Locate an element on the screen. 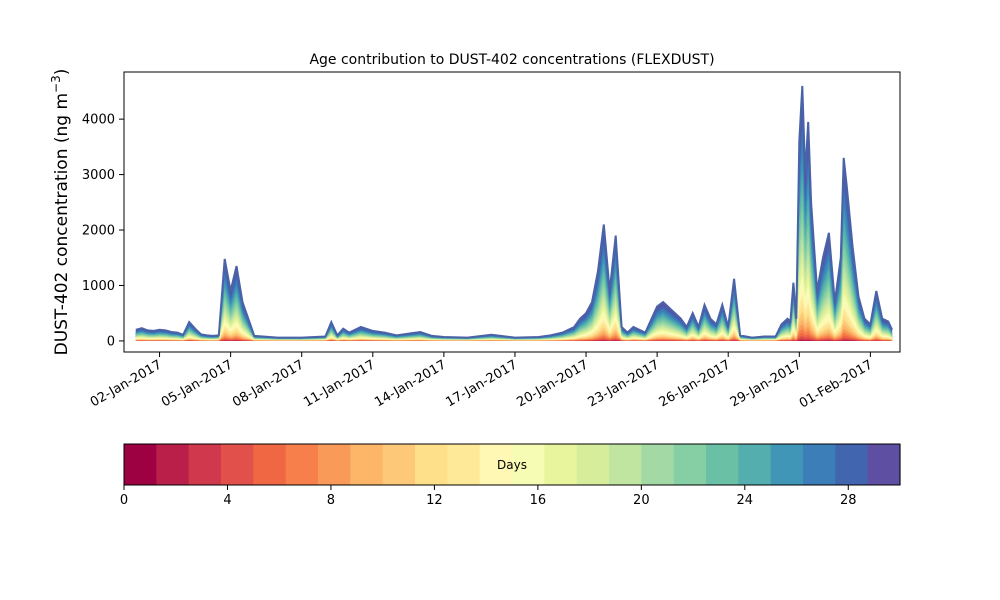  y-tick-label: 4000 is located at coordinates (98, 120).